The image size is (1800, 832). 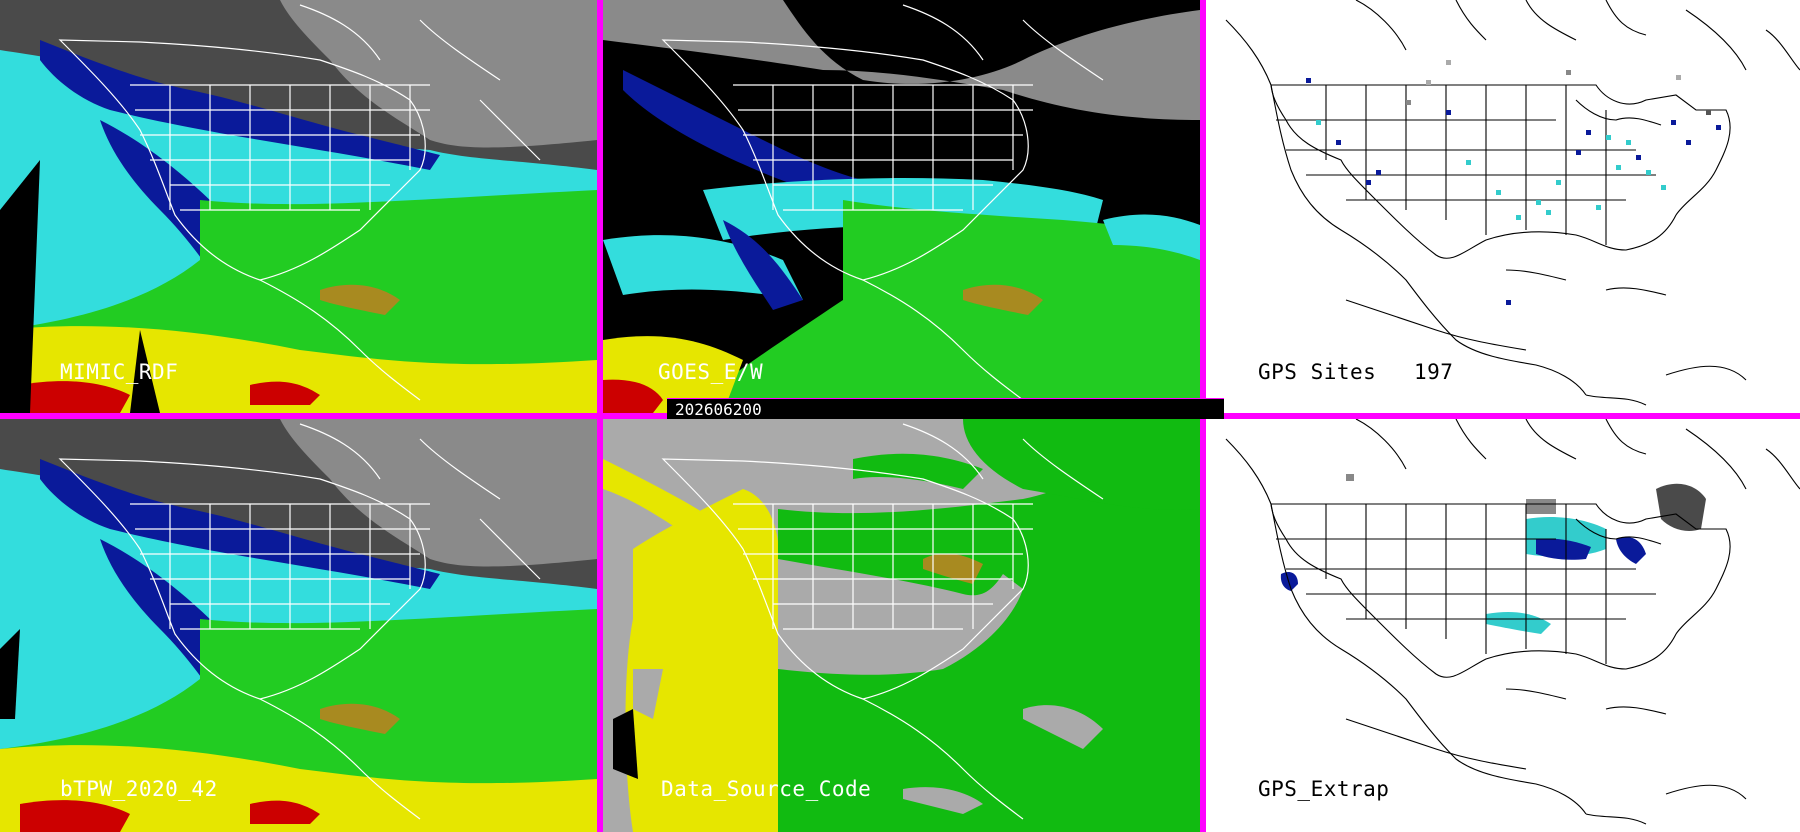 What do you see at coordinates (1317, 372) in the screenshot?
I see `panel-label: GPS Sites` at bounding box center [1317, 372].